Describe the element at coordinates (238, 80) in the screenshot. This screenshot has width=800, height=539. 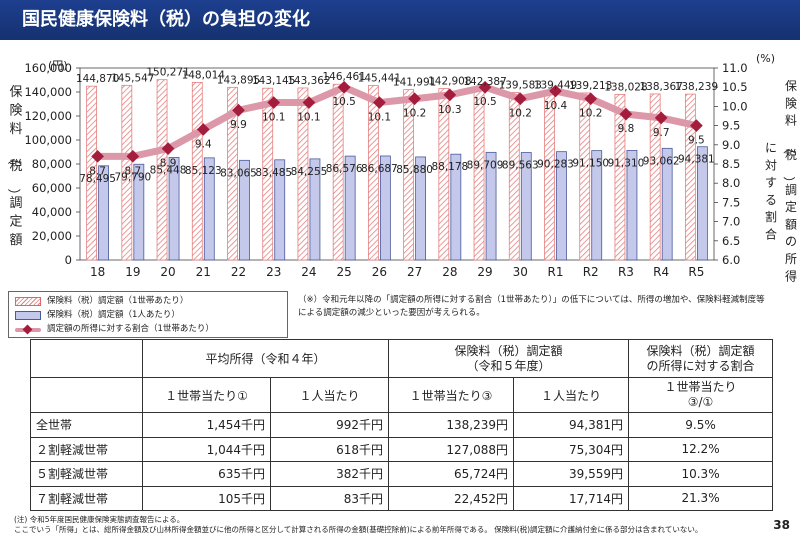
I see `household-value-label: 143,895` at that location.